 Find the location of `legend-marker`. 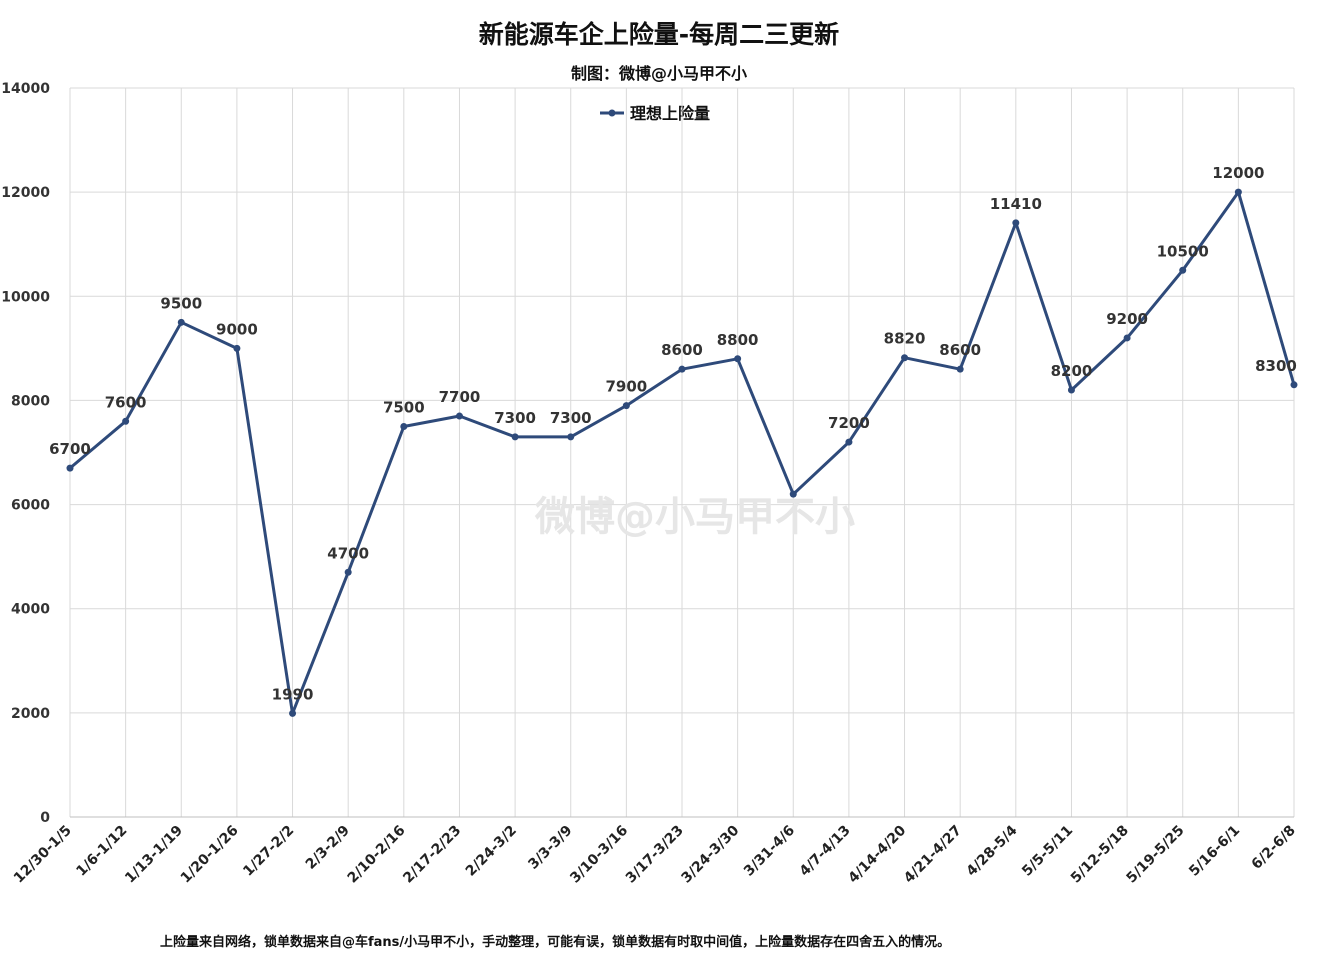

legend-marker is located at coordinates (612, 113).